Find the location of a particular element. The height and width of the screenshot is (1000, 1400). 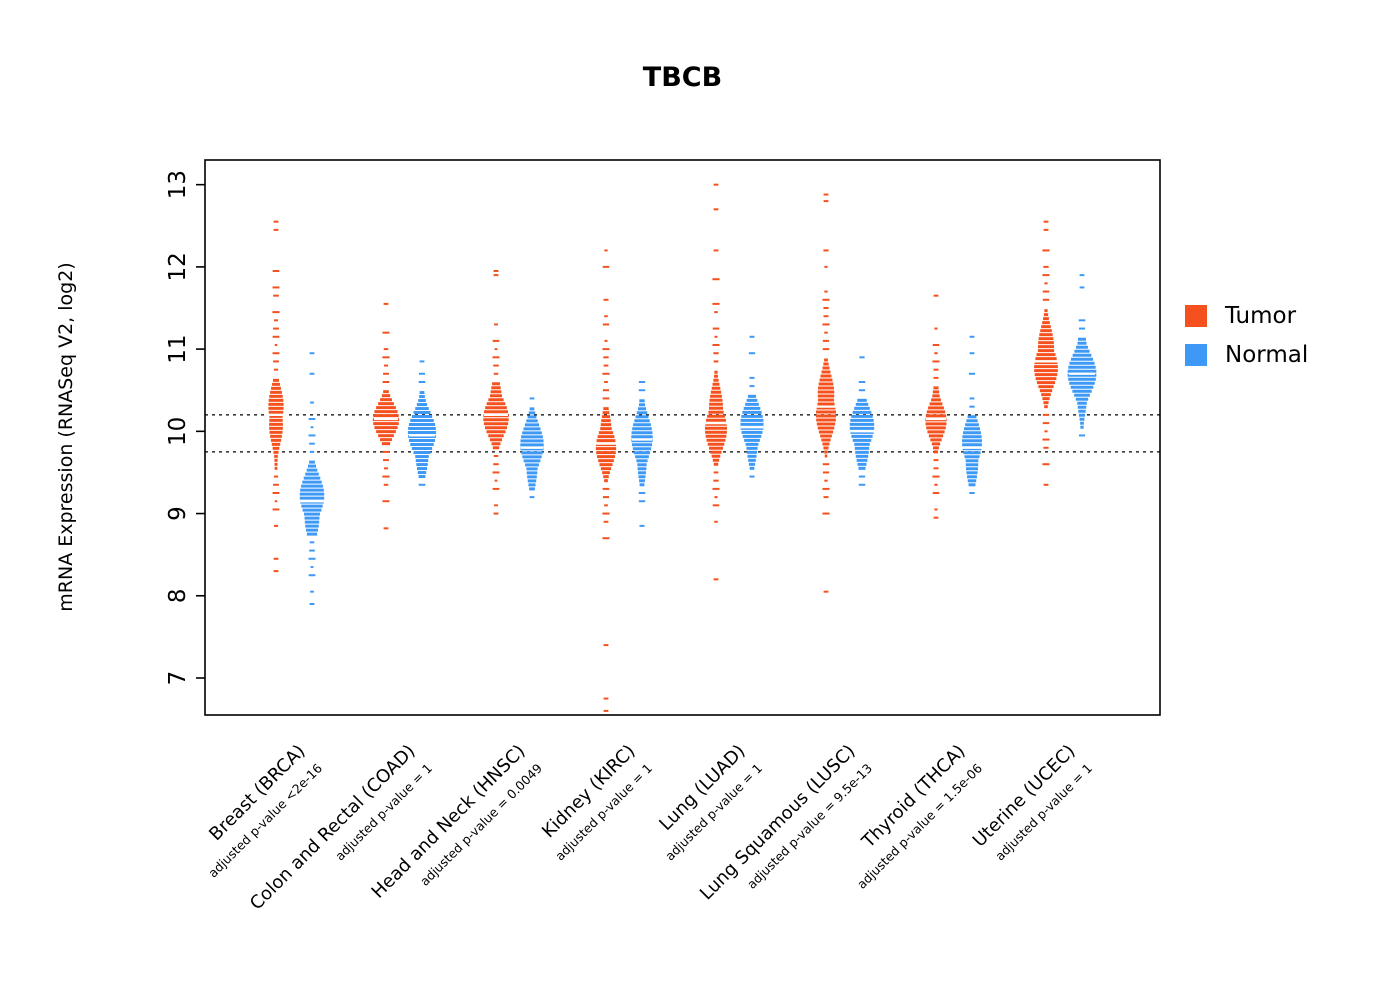

y-tick-label: 8 is located at coordinates (178, 595).